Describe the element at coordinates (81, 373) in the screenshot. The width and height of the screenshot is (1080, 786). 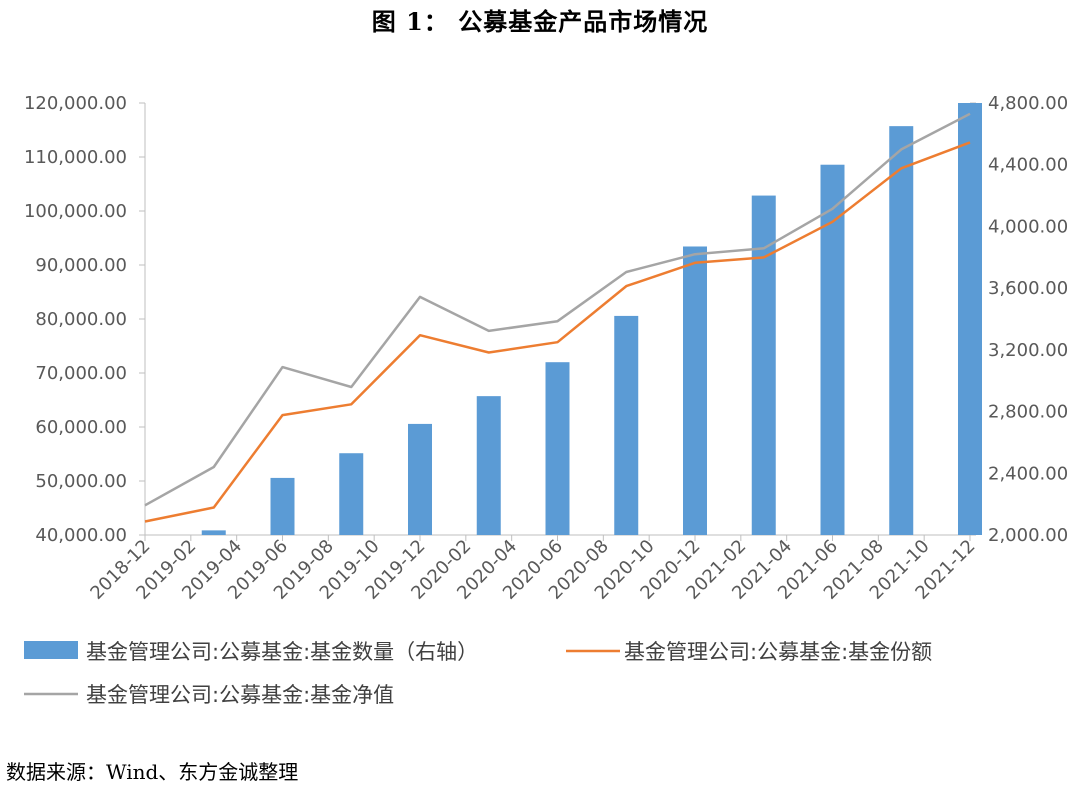
I see `left-tick-label: 70,000.00` at that location.